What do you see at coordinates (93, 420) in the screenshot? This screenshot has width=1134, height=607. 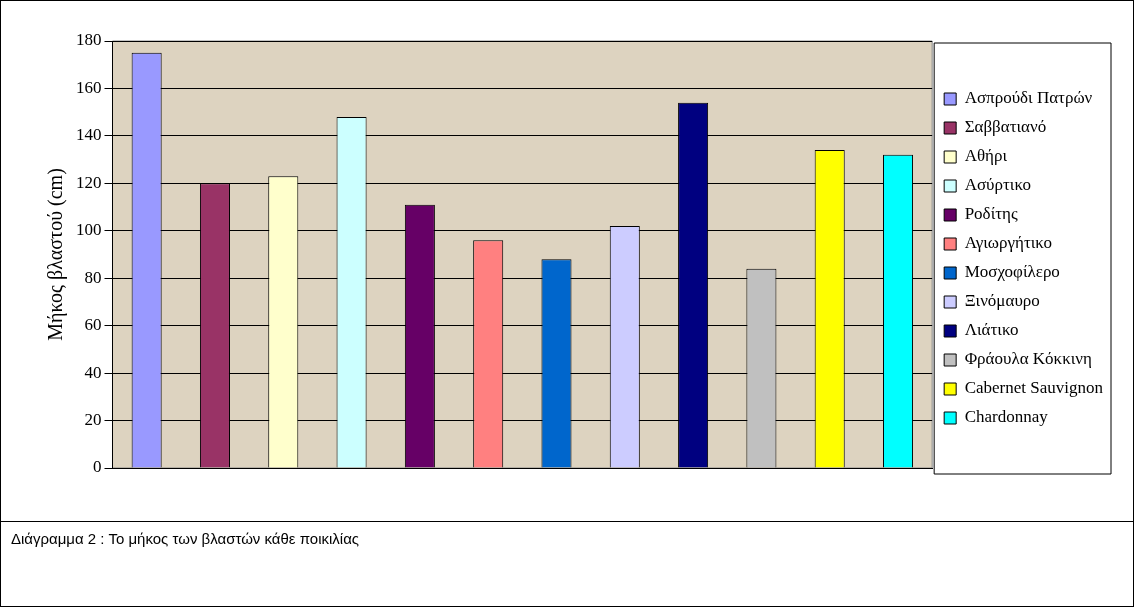 I see `y-tick-label: 20` at bounding box center [93, 420].